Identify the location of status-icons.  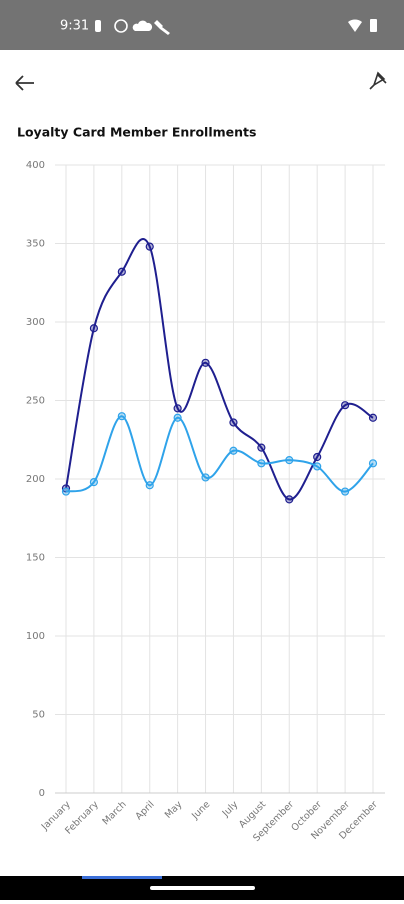
(236, 27).